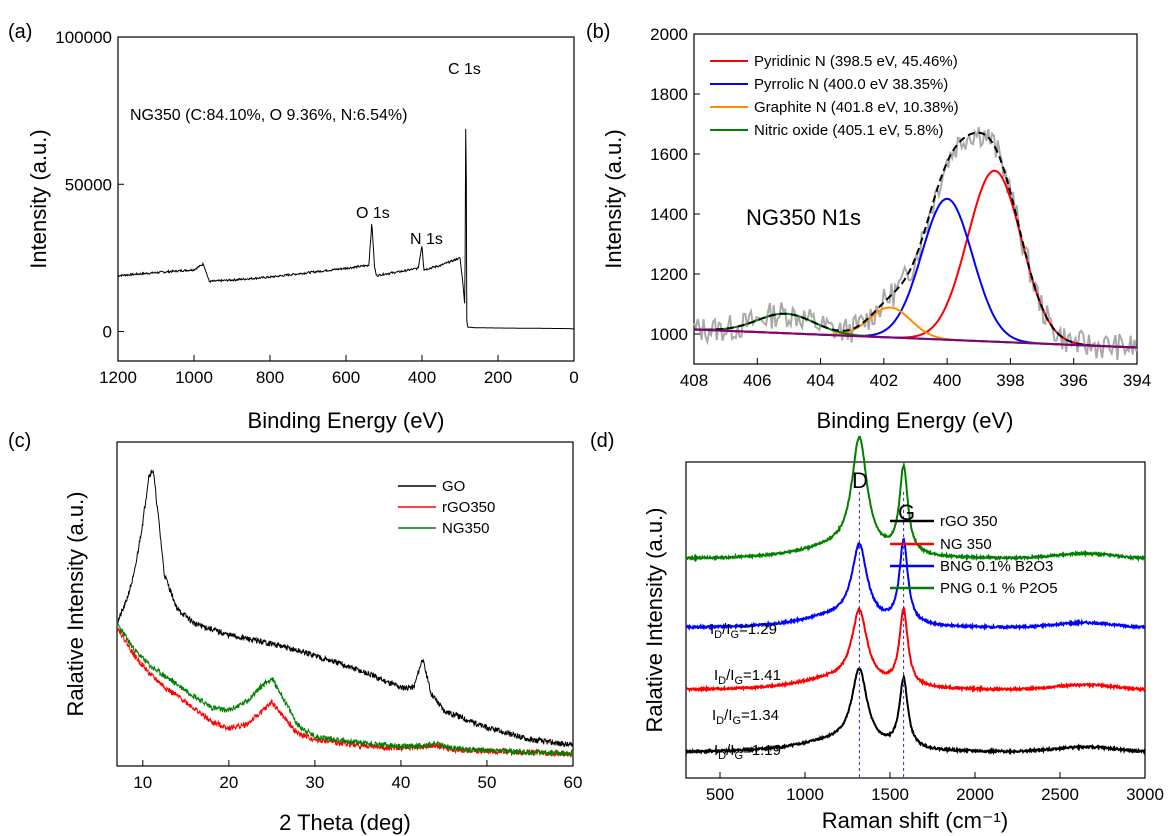  What do you see at coordinates (1145, 794) in the screenshot?
I see `panel-d-xtick-label: 3000` at bounding box center [1145, 794].